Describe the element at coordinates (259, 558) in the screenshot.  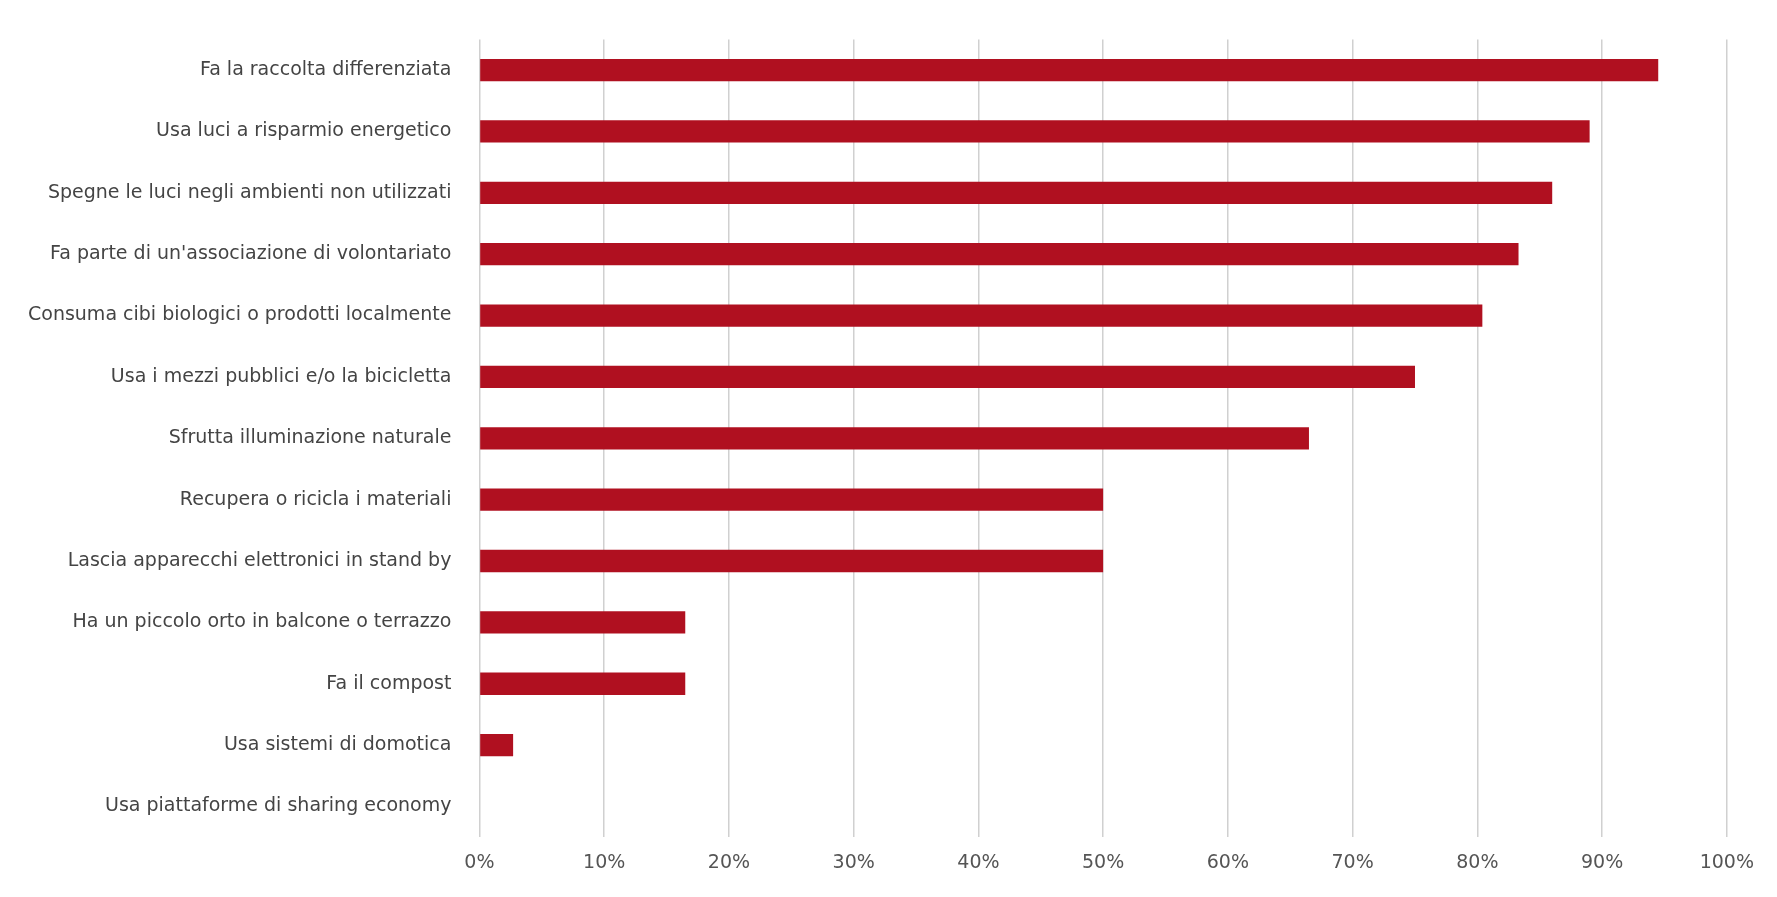
I see `y-tick-label: Lascia apparecchi elettronici in stand by` at that location.